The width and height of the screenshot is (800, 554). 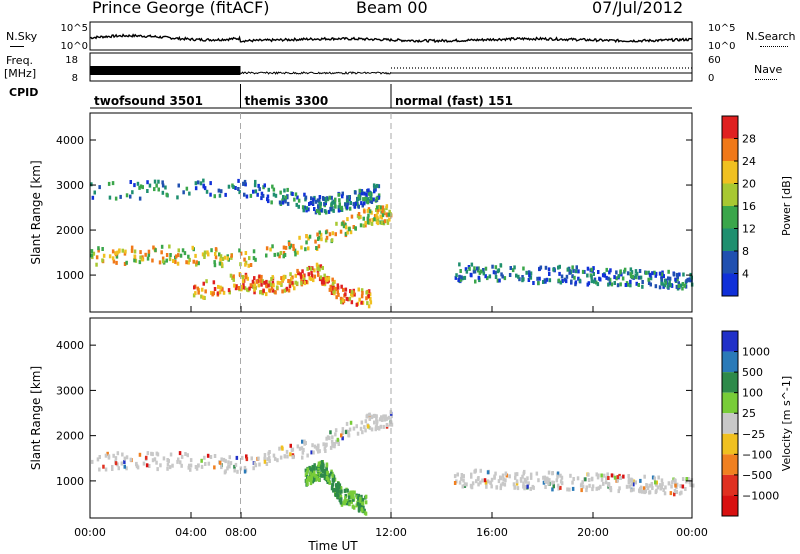 I want to click on x-axis-label: Time UT, so click(x=332, y=546).